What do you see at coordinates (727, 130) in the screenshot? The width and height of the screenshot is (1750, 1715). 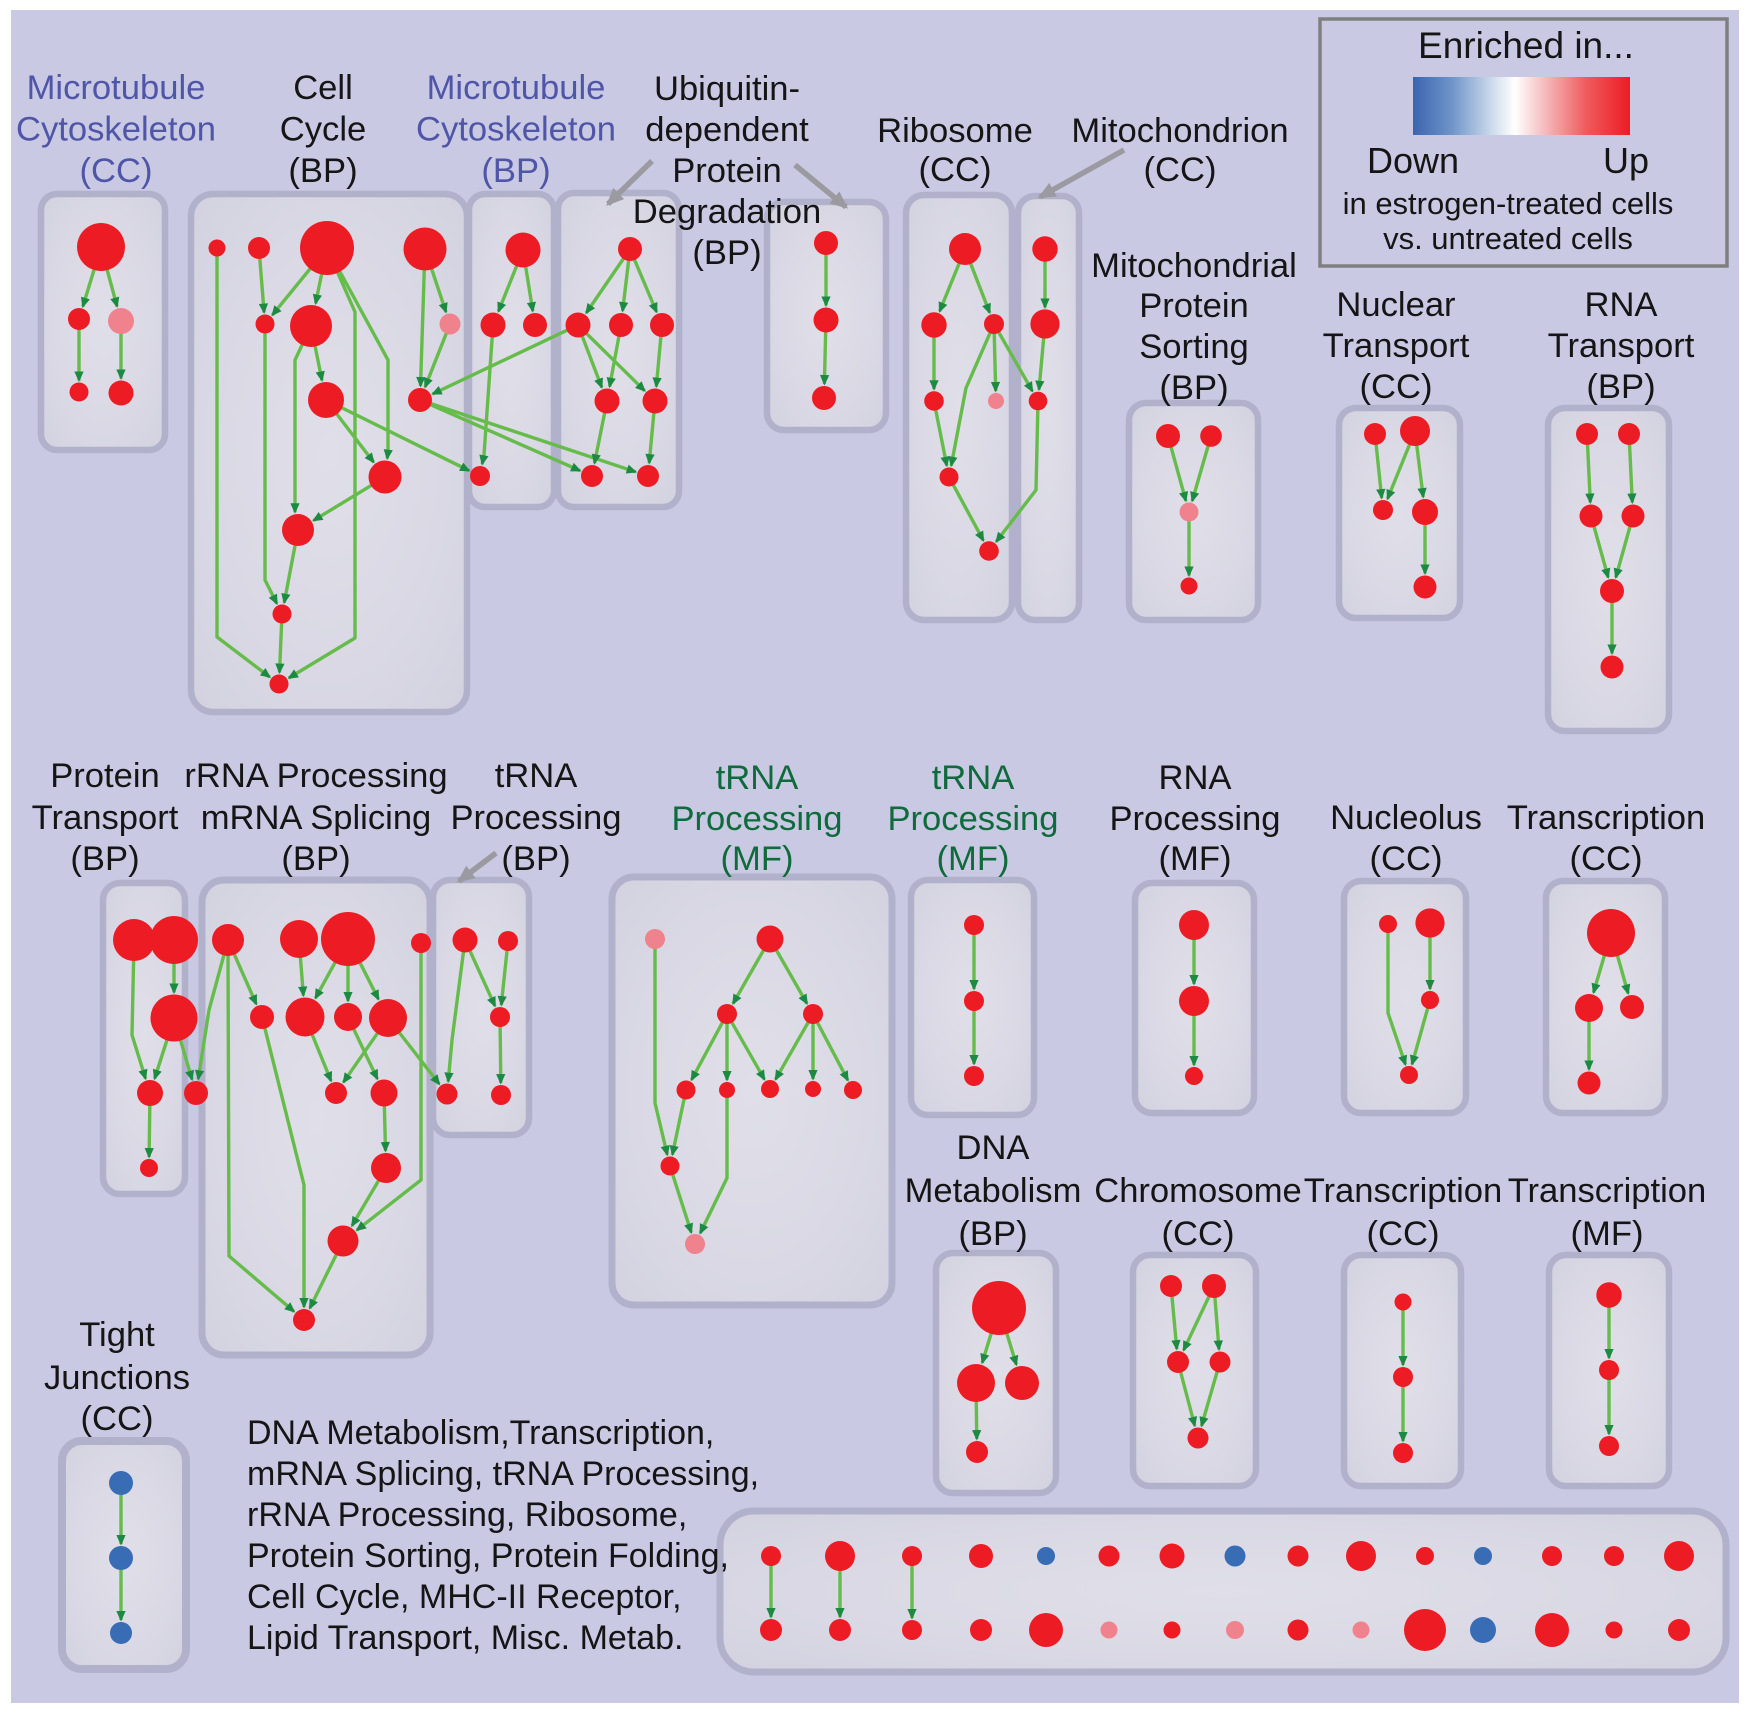 I see `svg-text: dependent` at bounding box center [727, 130].